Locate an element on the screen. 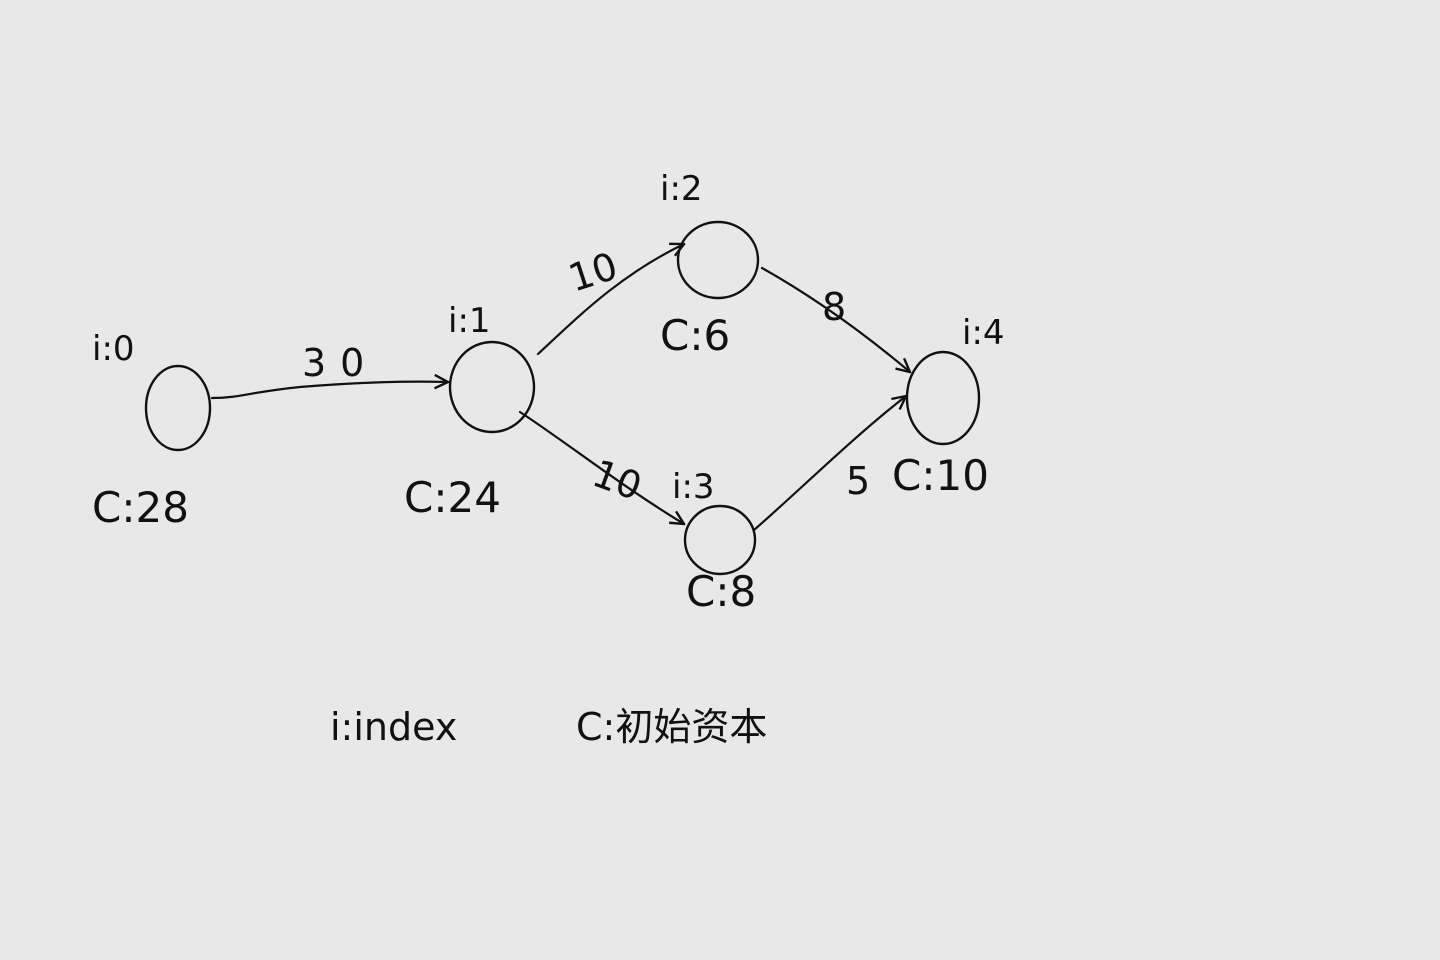 Image resolution: width=1440 pixels, height=960 pixels. legend-index: i:index is located at coordinates (393, 727).